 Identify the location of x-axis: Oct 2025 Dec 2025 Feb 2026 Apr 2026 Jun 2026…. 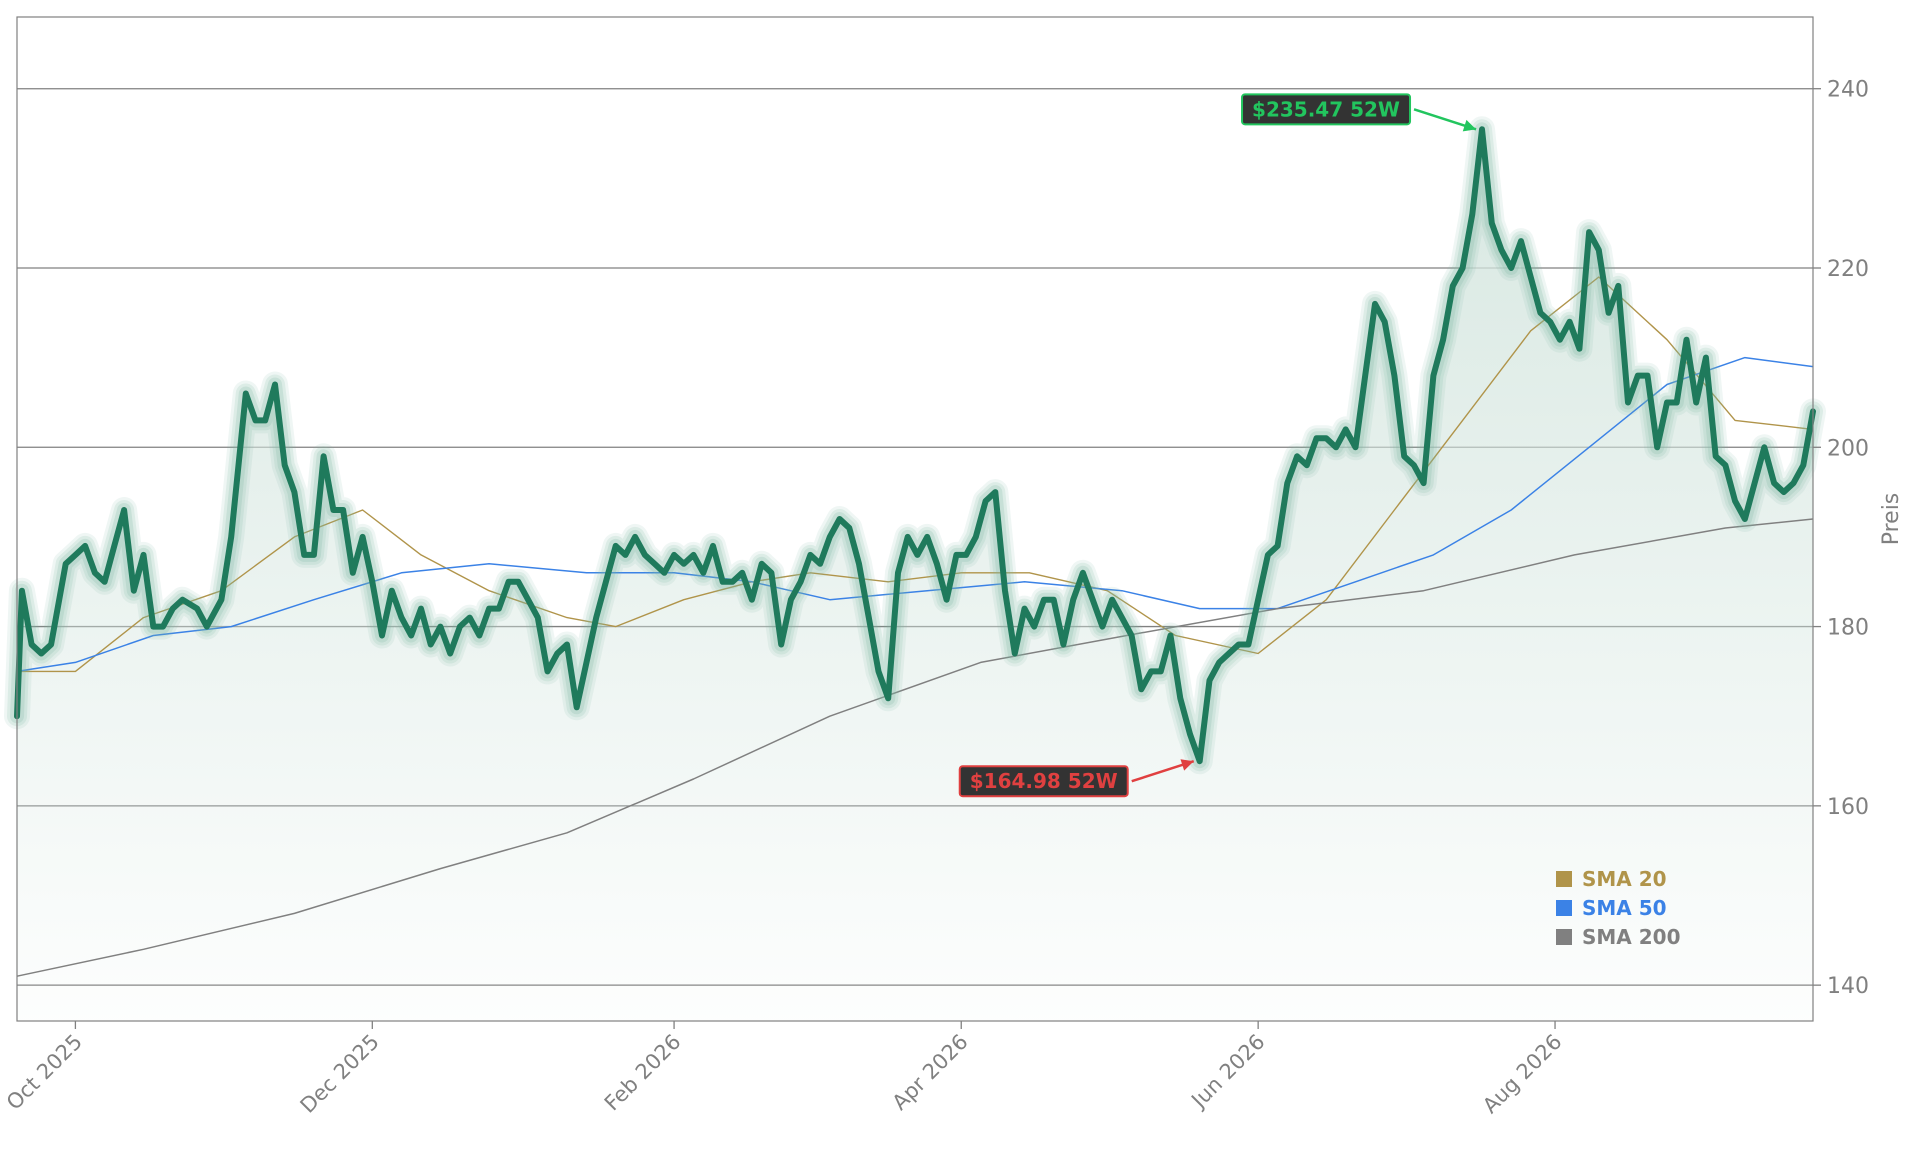
(784, 1069).